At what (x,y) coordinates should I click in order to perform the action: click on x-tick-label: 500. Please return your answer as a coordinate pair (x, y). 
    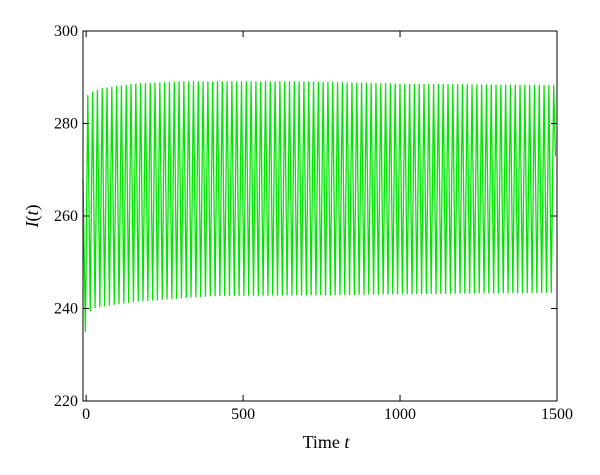
    Looking at the image, I should click on (243, 414).